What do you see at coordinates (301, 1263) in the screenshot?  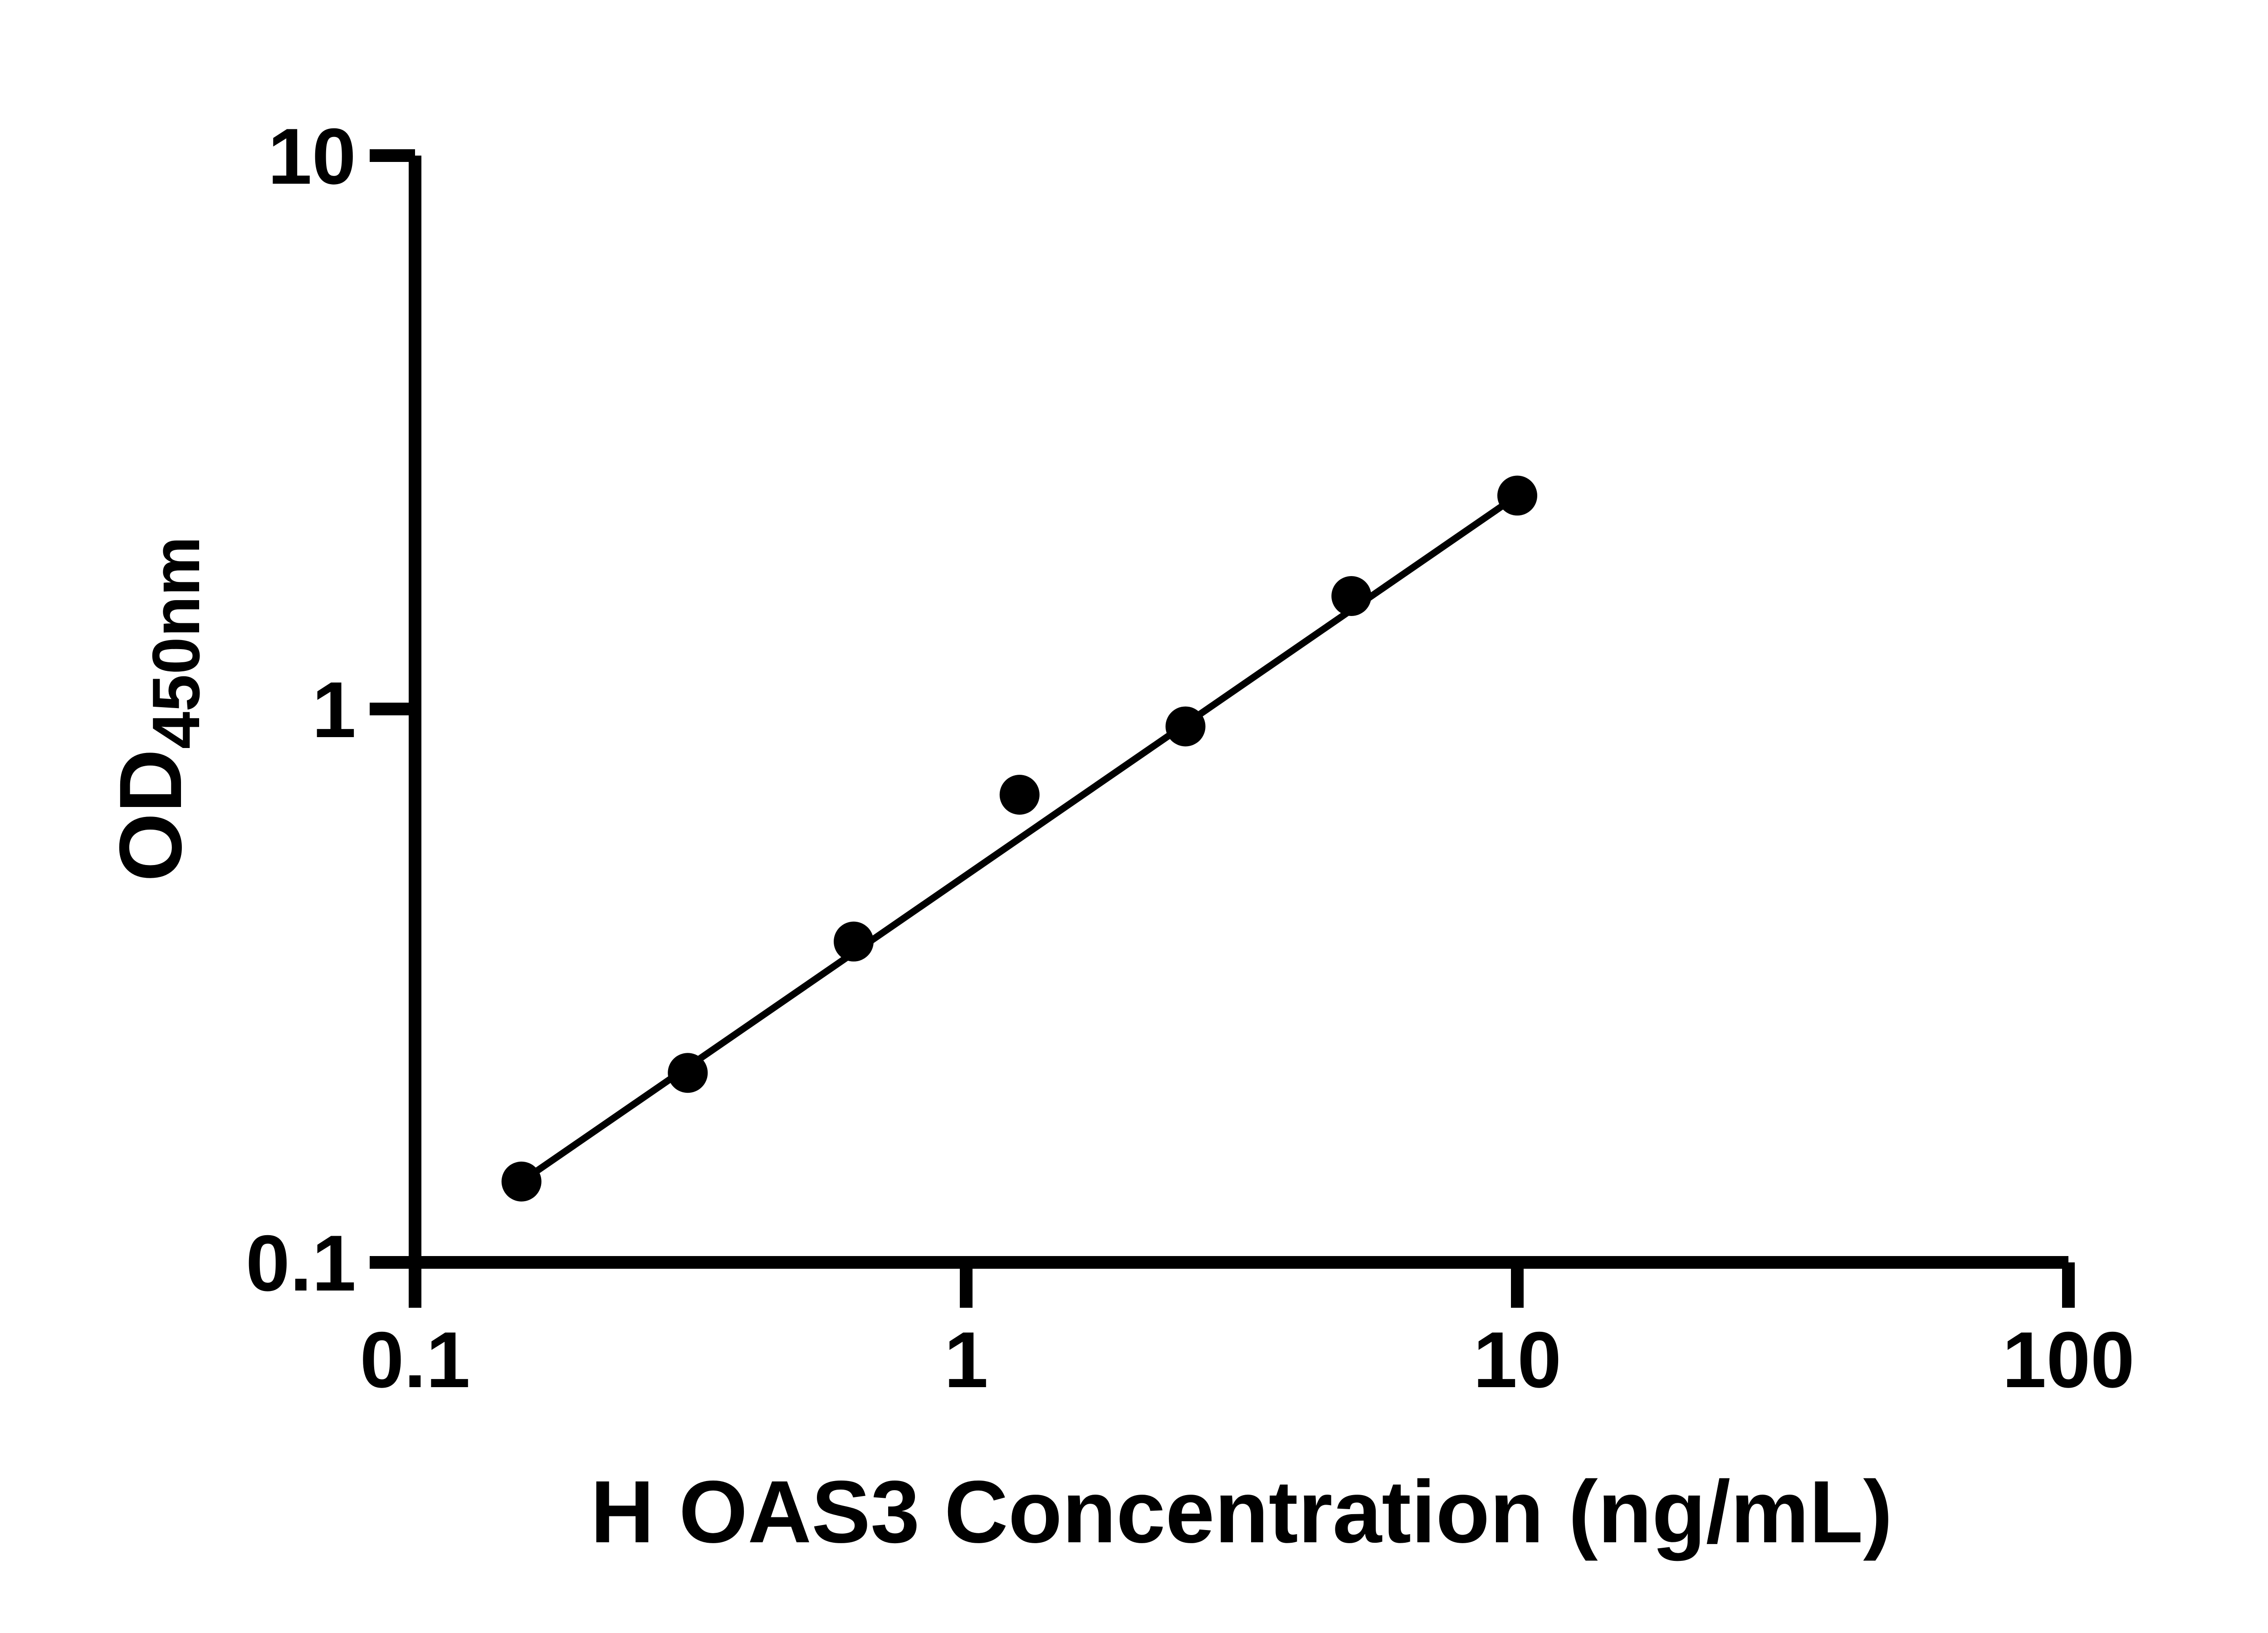 I see `y-tick-label: 0.1` at bounding box center [301, 1263].